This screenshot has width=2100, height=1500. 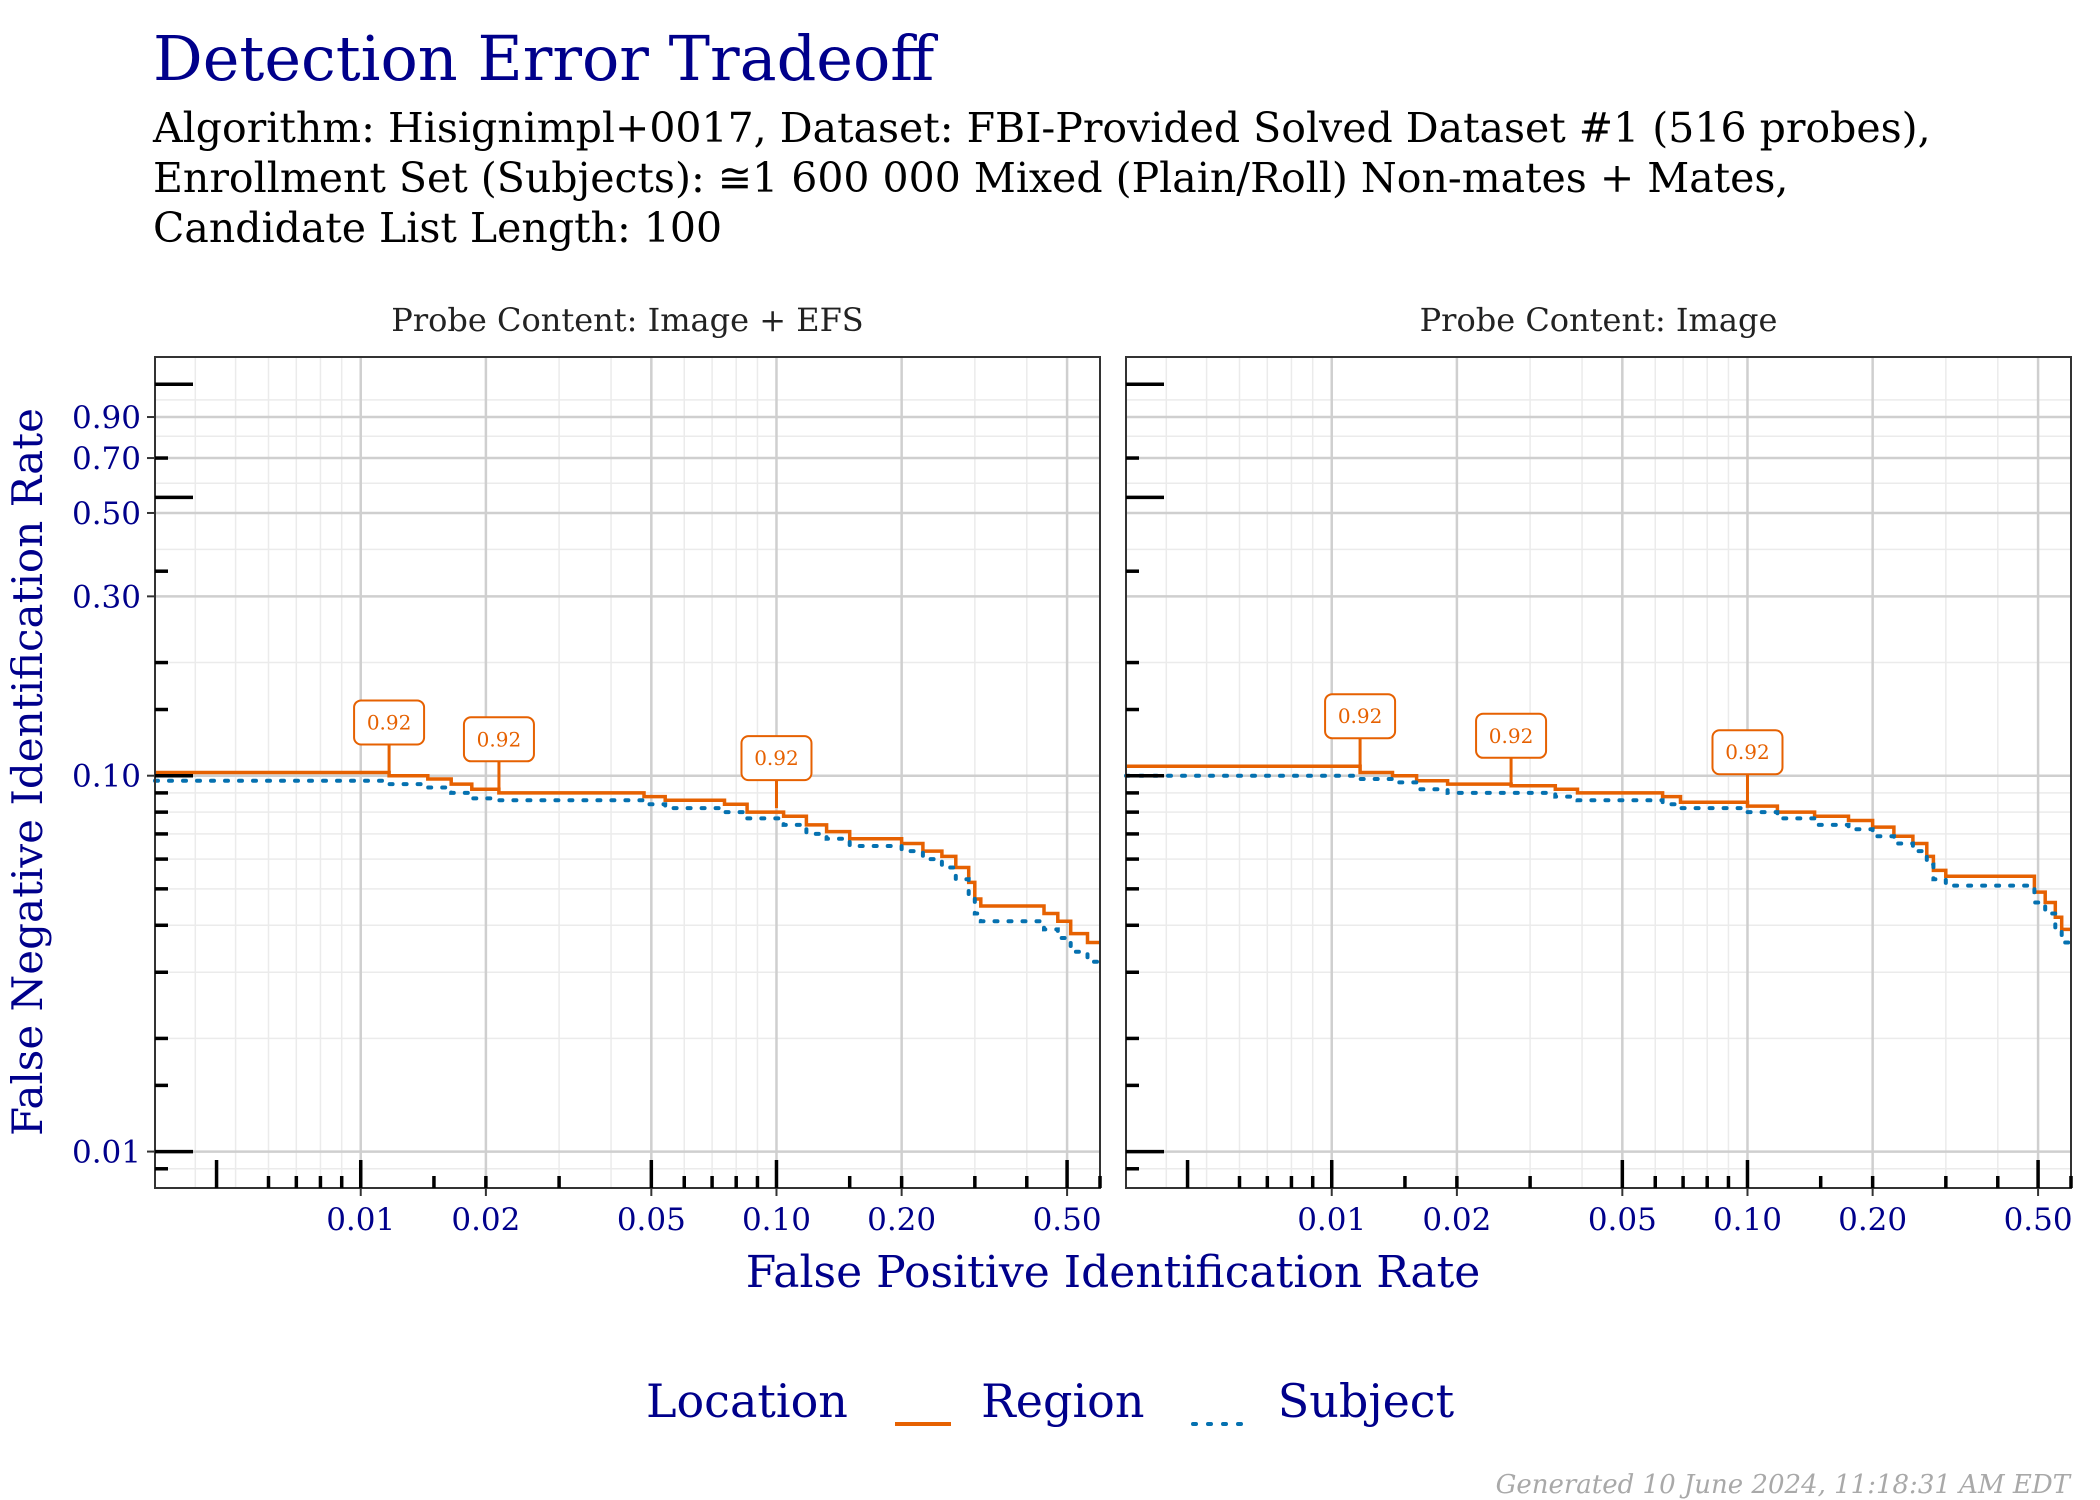 I want to click on y-tick-label: 0.01, so click(x=106, y=1153).